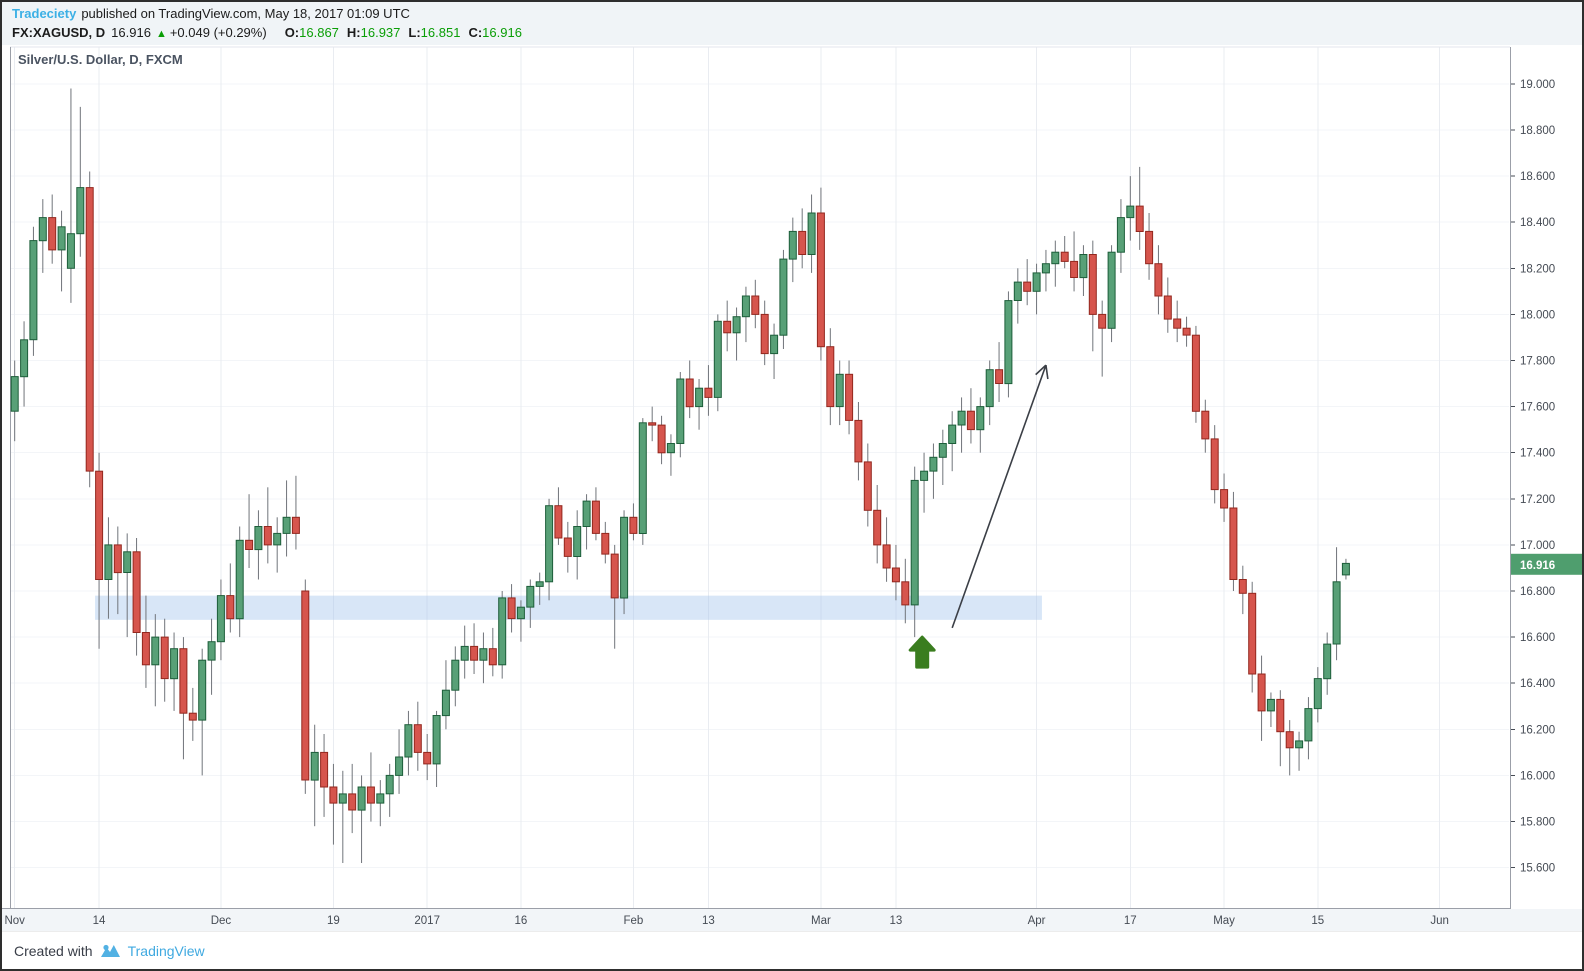  I want to click on y-axis-label: 16.000, so click(1537, 776).